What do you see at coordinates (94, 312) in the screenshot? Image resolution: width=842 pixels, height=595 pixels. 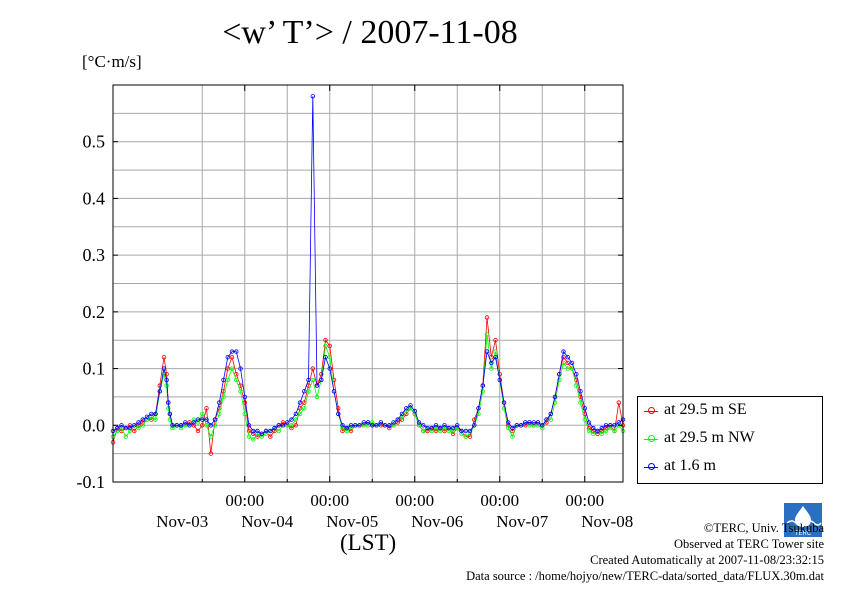 I see `y-tick-label: 0.2` at bounding box center [94, 312].